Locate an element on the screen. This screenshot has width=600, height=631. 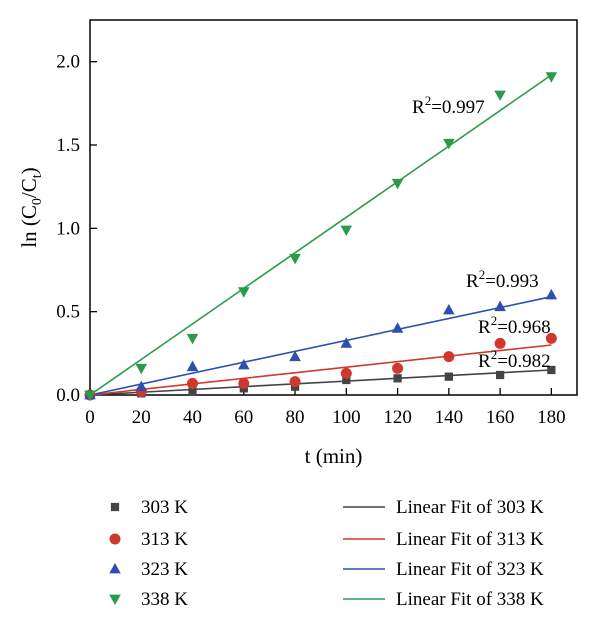
x-tick-label: 40 is located at coordinates (192, 417).